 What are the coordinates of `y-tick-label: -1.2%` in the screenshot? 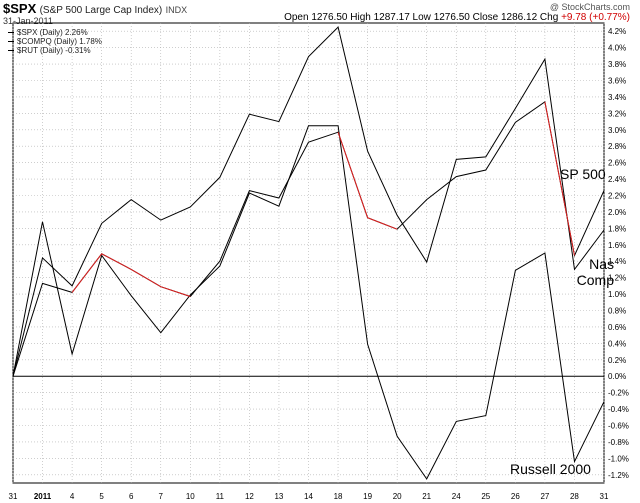 It's located at (618, 475).